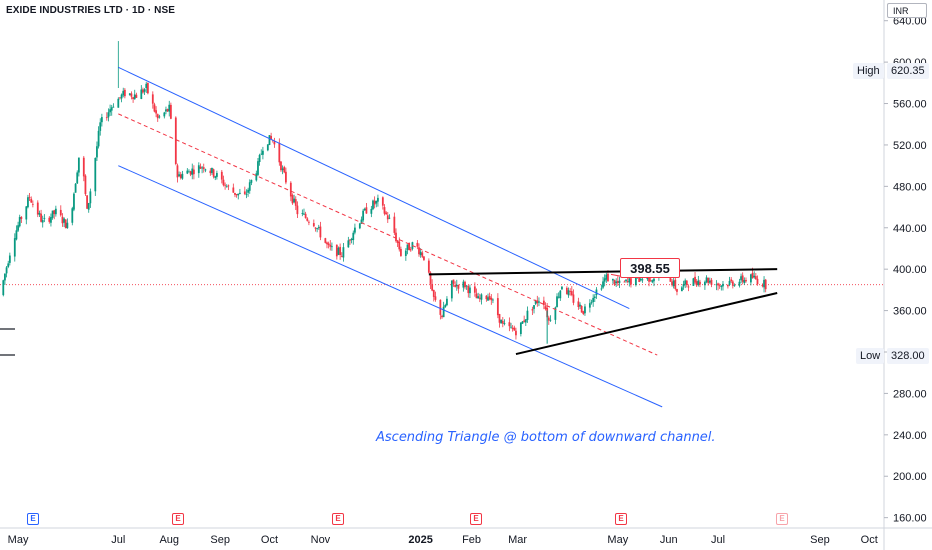  Describe the element at coordinates (91, 10) in the screenshot. I see `symbol-title: EXIDE INDUSTRIES LTD · 1D · NSE` at that location.